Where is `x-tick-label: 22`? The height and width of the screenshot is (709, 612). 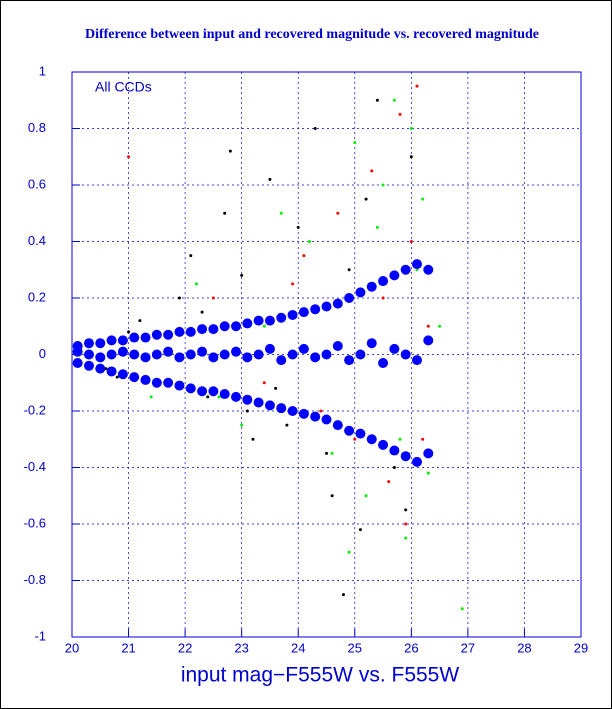 x-tick-label: 22 is located at coordinates (185, 647).